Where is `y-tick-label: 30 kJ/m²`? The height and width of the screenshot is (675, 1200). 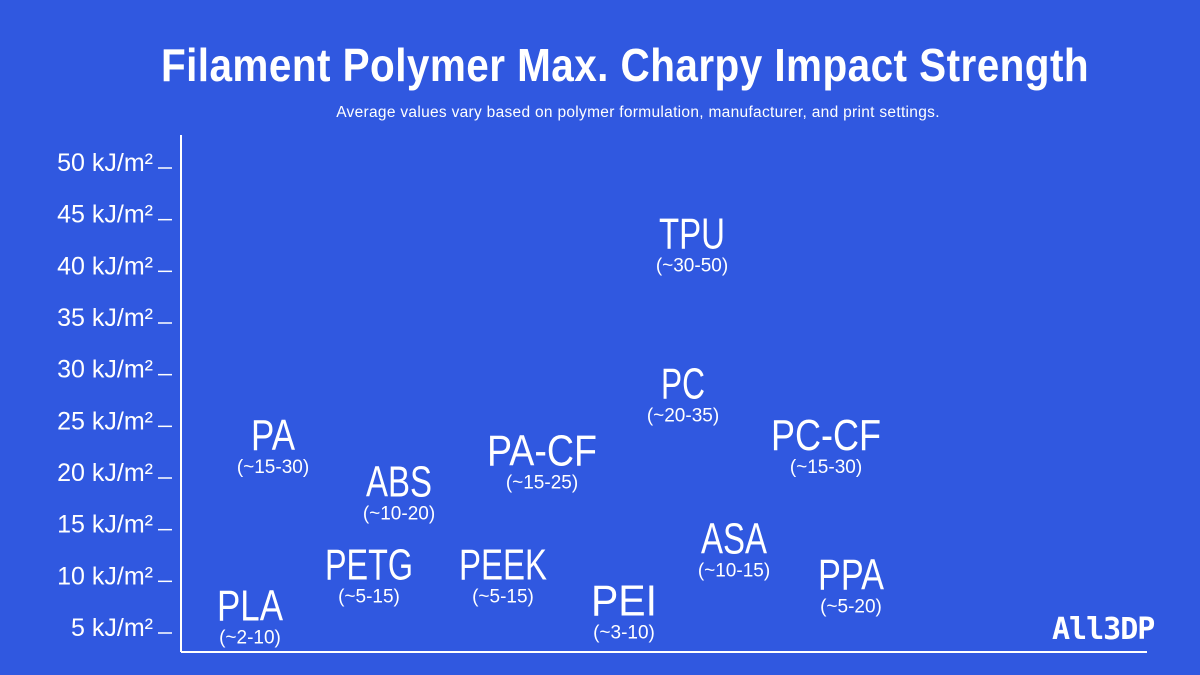
y-tick-label: 30 kJ/m² is located at coordinates (105, 370).